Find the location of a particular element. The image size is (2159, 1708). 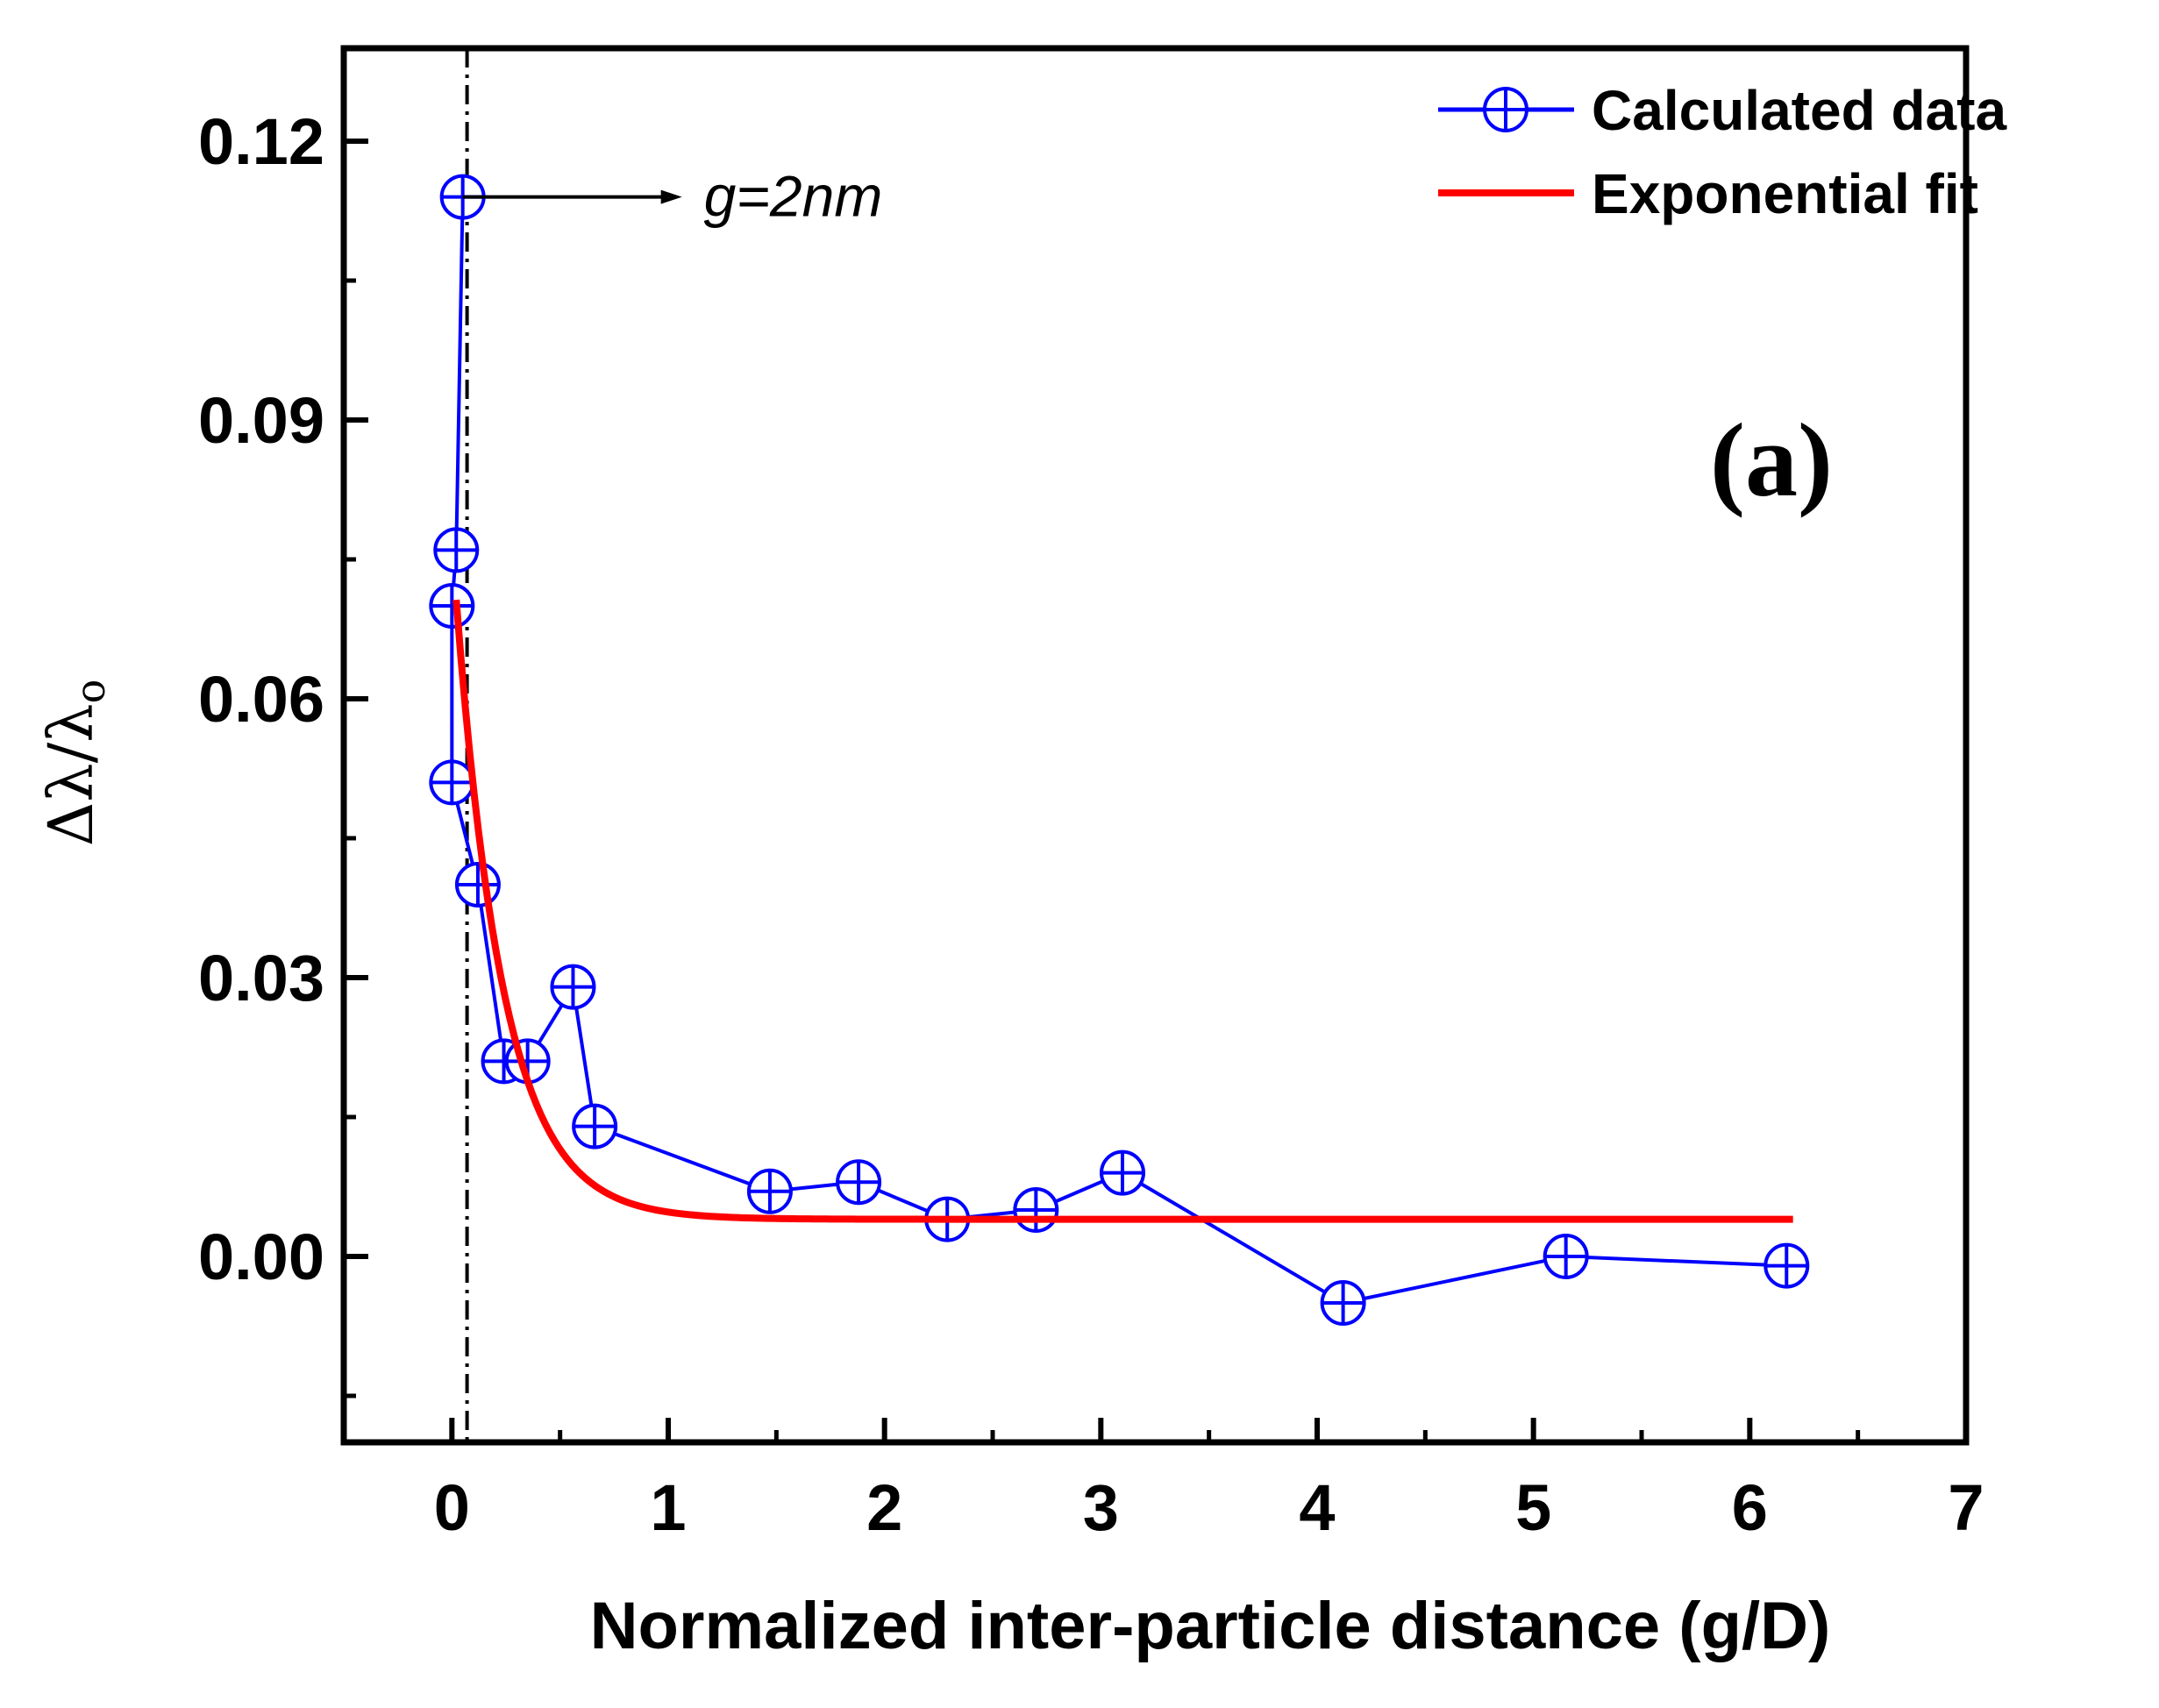

x-tick-label: 2 is located at coordinates (884, 1507).